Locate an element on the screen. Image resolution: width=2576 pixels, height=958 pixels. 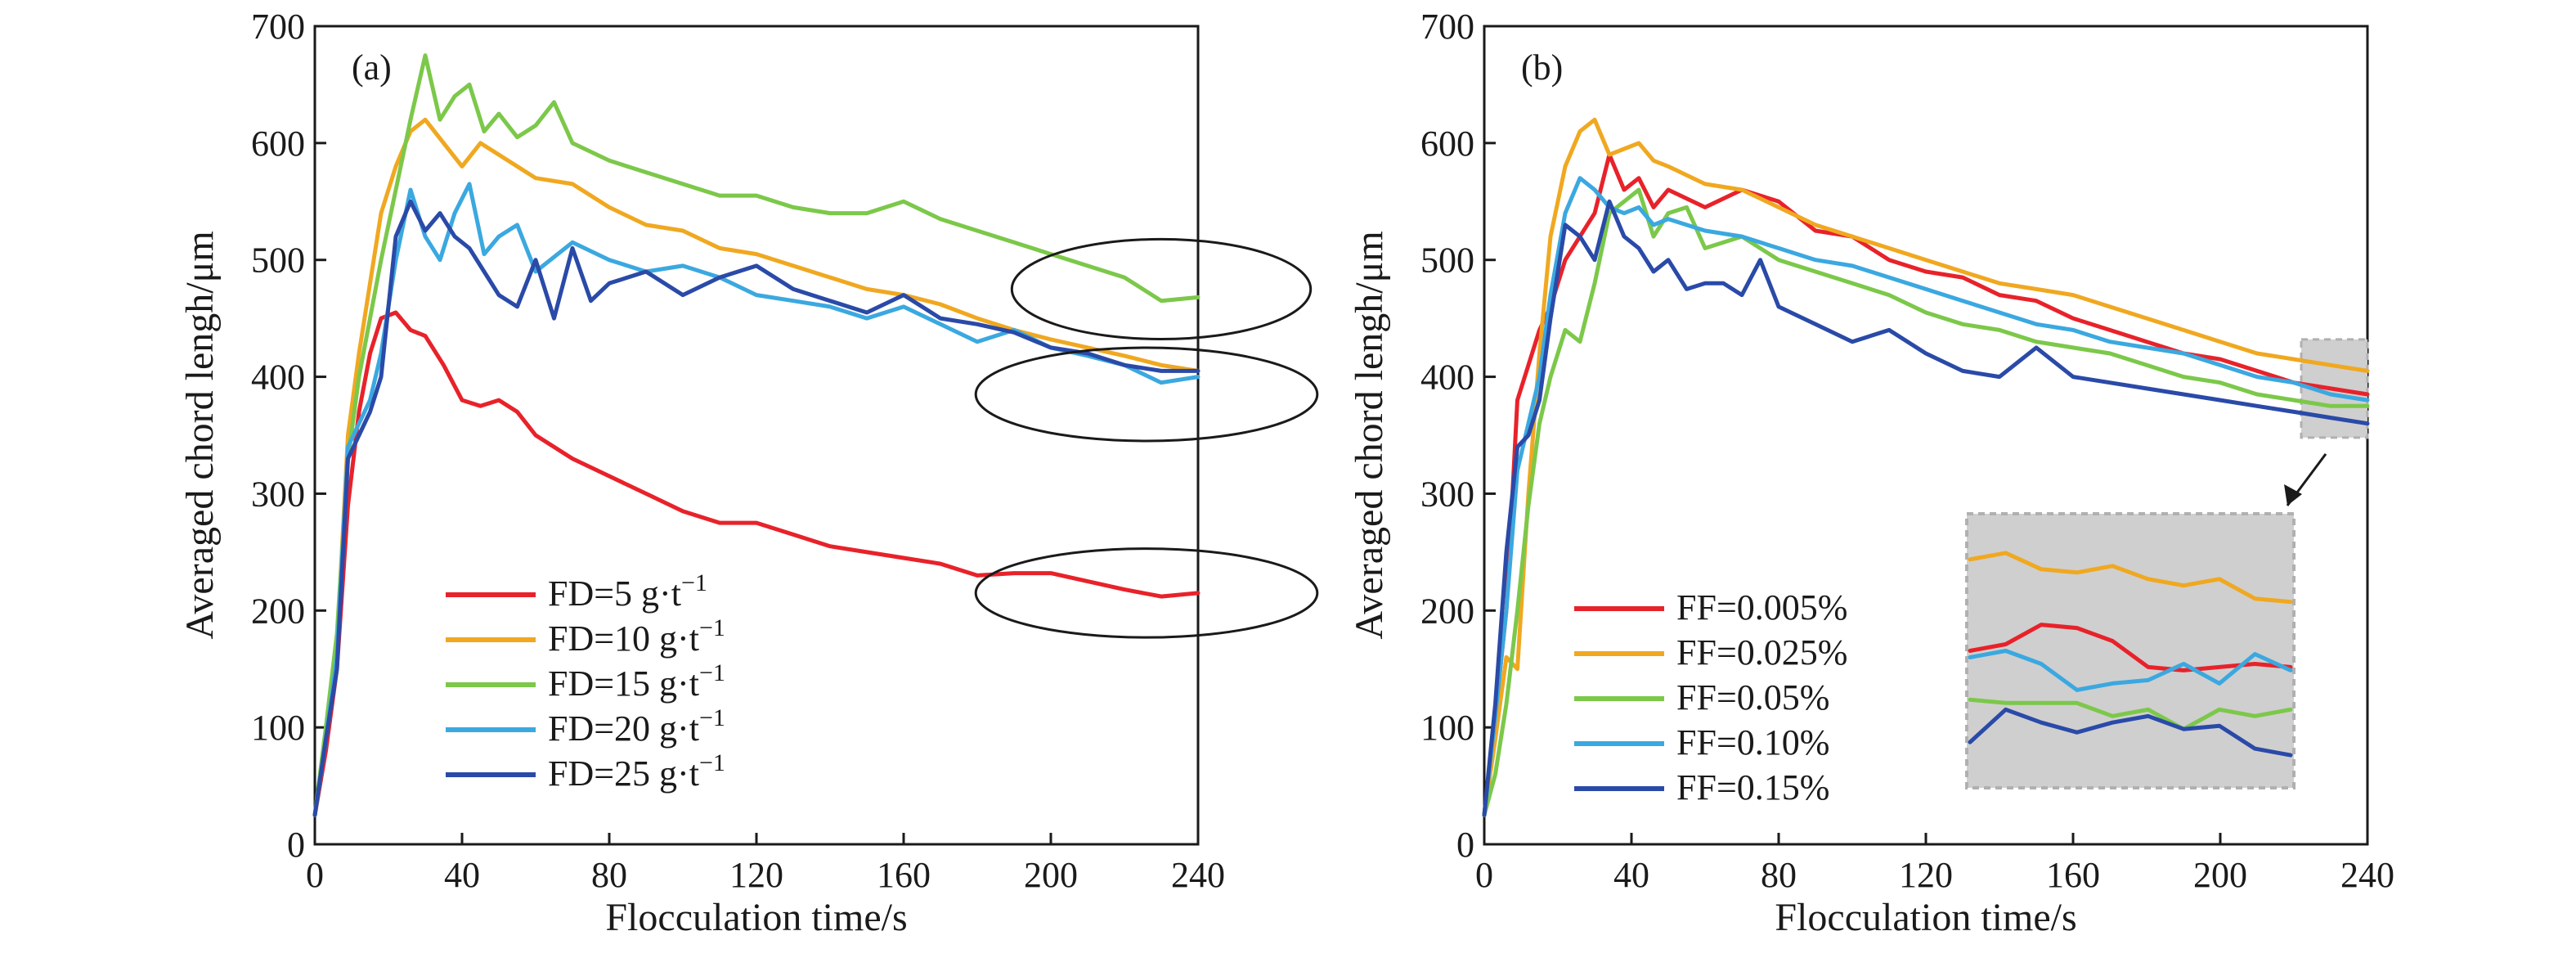
legend-label-text: FF=0.05% is located at coordinates (1753, 697).